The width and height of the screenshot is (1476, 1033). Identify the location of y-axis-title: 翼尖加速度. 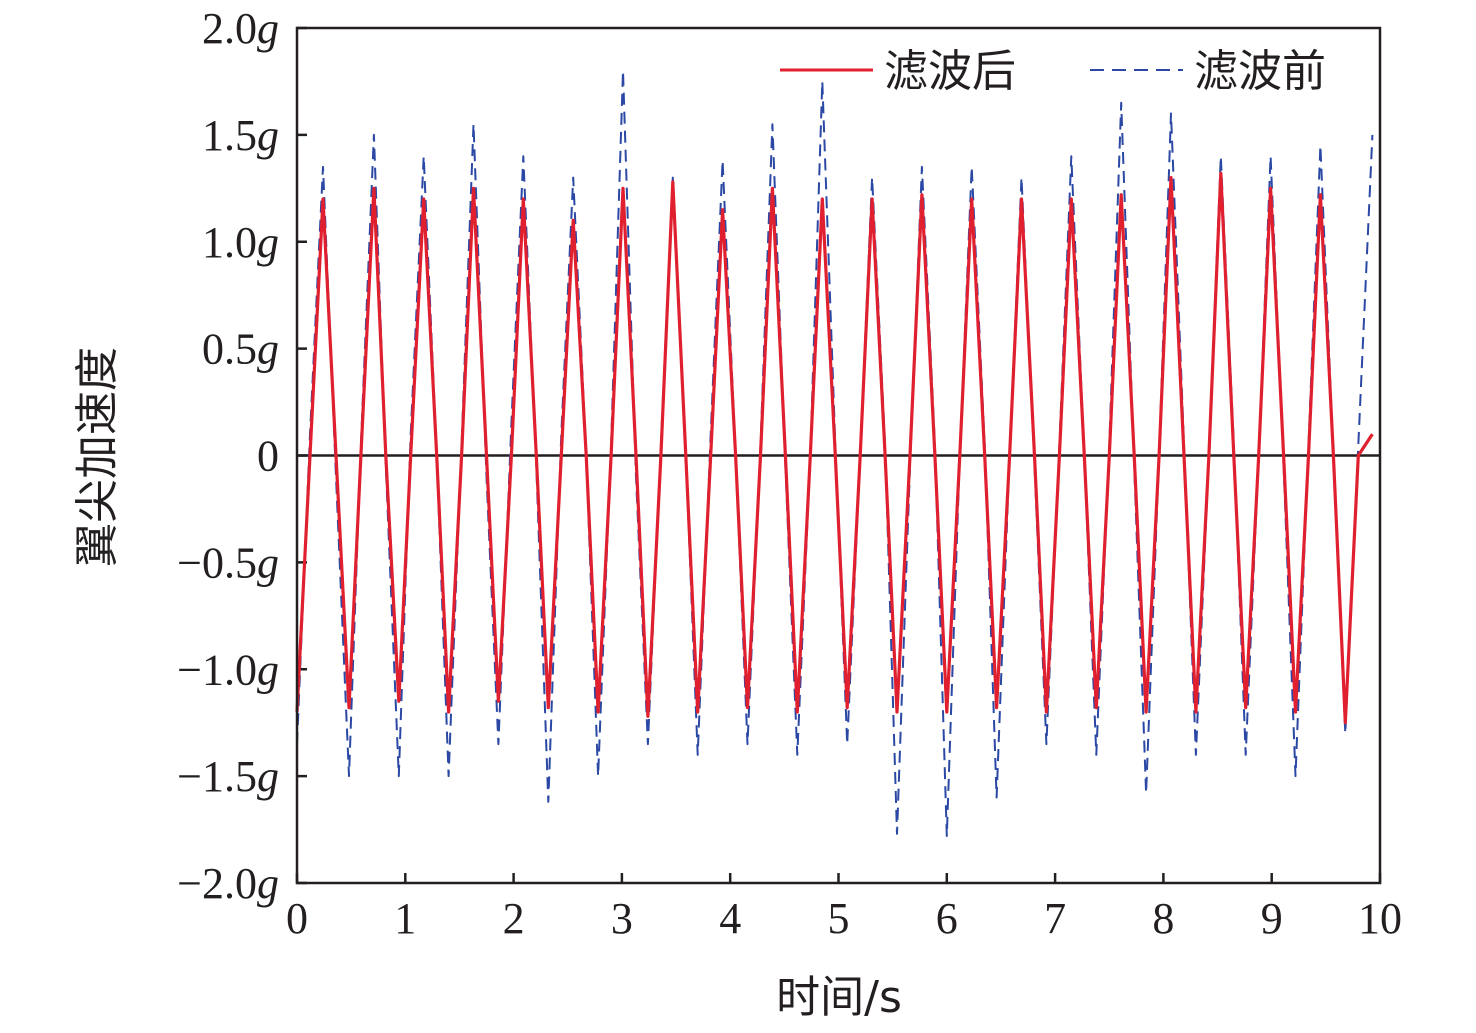
(97, 457).